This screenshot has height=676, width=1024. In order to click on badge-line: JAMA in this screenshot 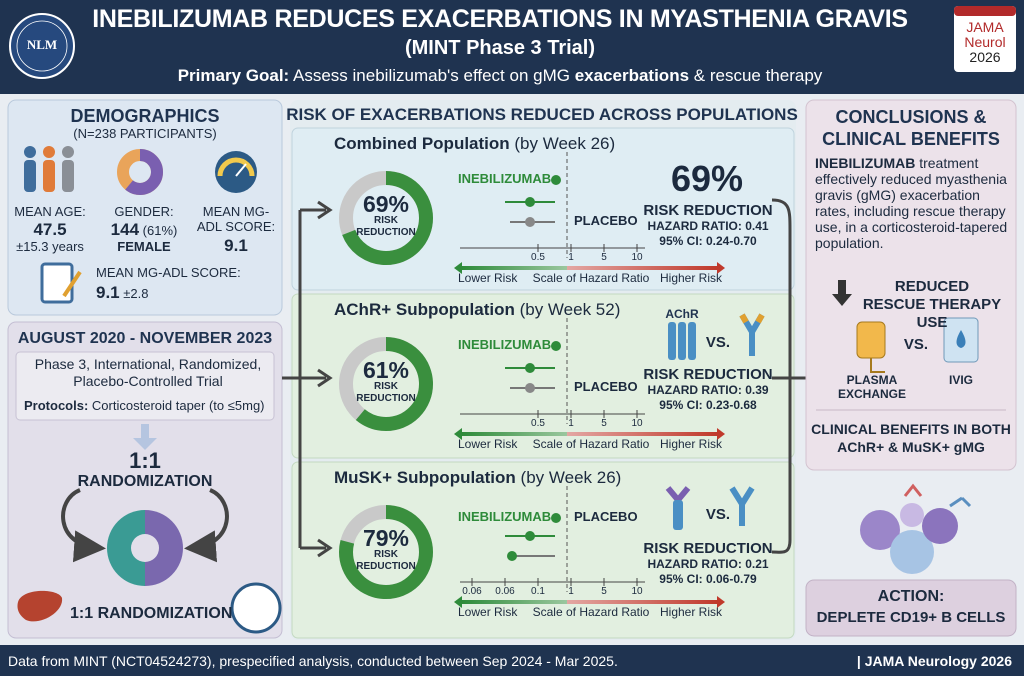, I will do `click(985, 27)`.